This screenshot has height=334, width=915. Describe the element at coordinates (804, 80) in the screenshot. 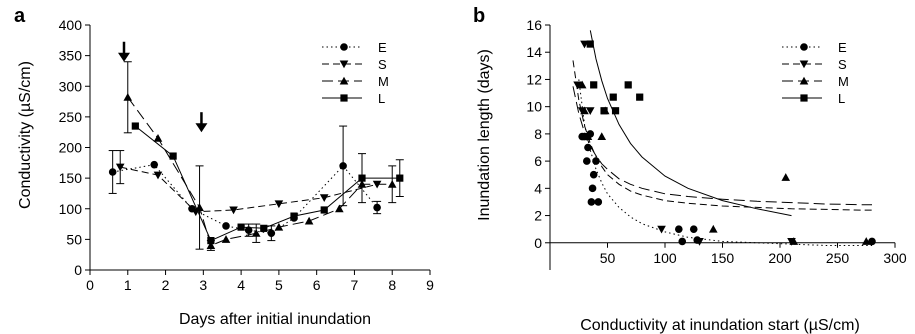

I see `panel-b-legend-marker-M` at that location.